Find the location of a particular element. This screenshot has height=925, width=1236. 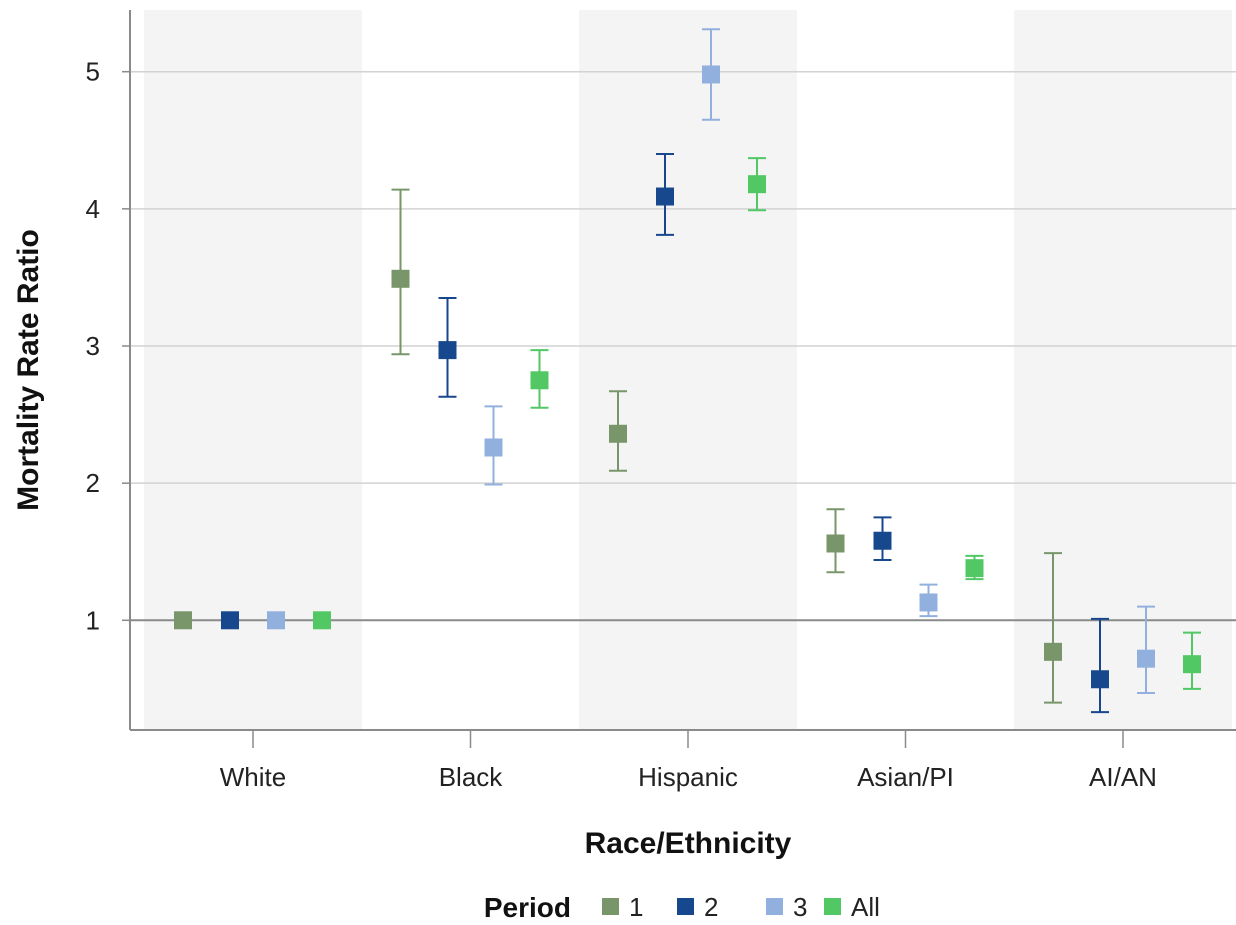

x-tick-label: White is located at coordinates (253, 777).